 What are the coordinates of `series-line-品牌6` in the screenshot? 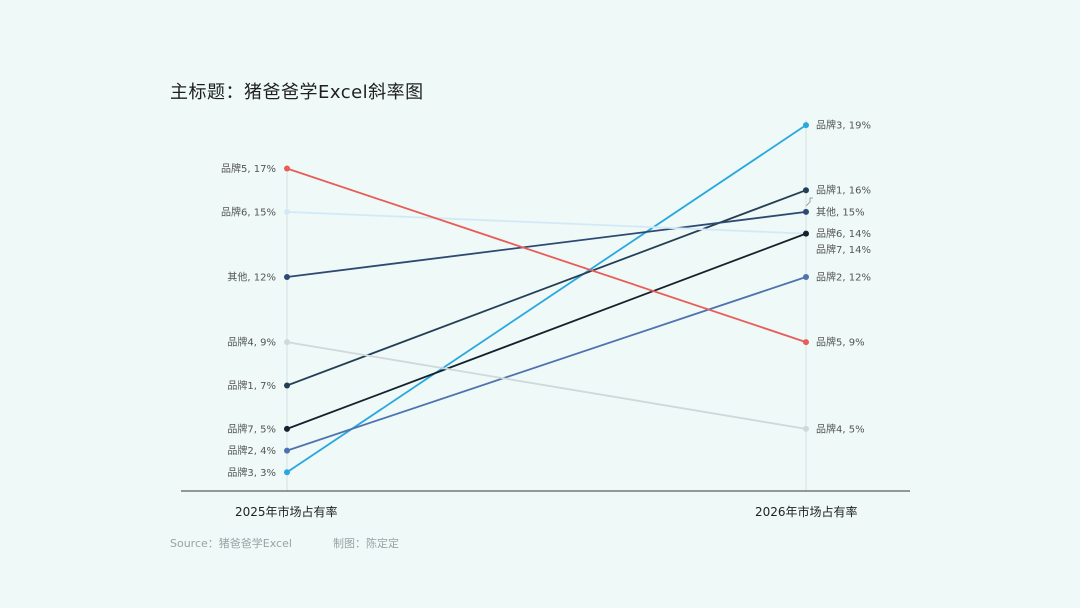 It's located at (546, 223).